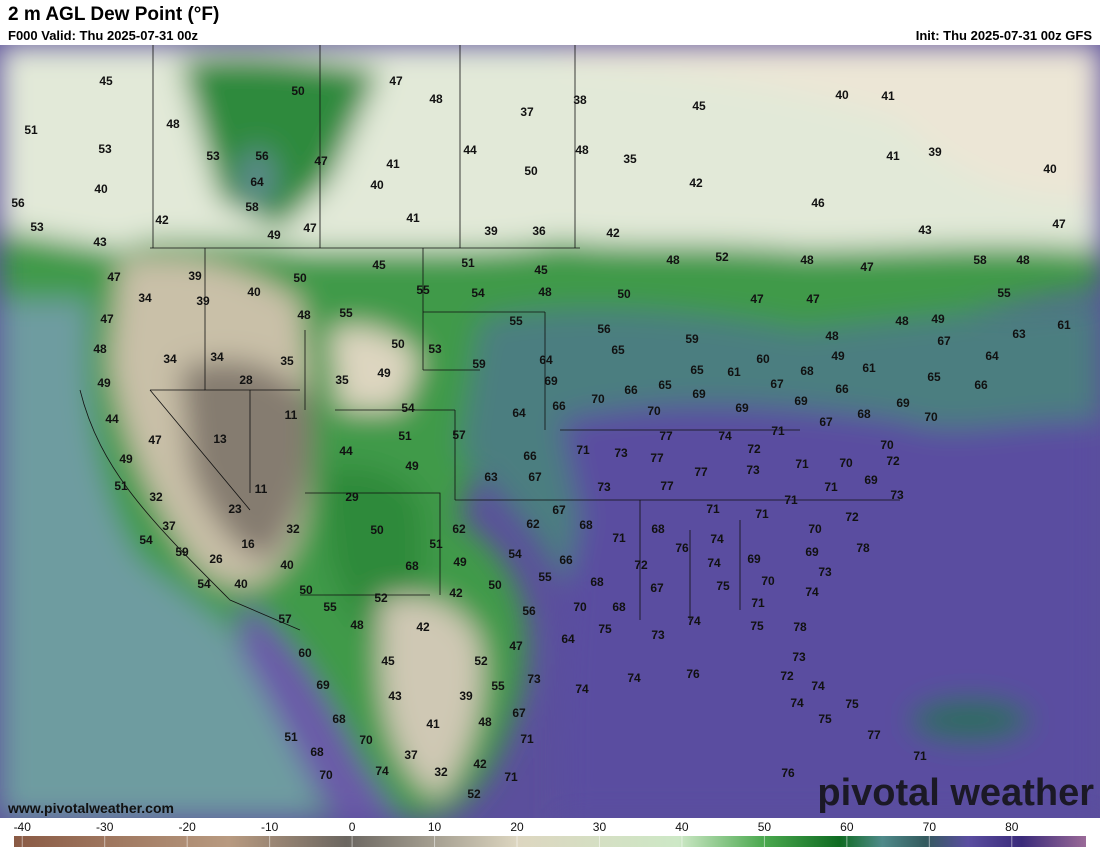 This screenshot has width=1100, height=855. Describe the element at coordinates (925, 230) in the screenshot. I see `dew-point-label: 43` at that location.